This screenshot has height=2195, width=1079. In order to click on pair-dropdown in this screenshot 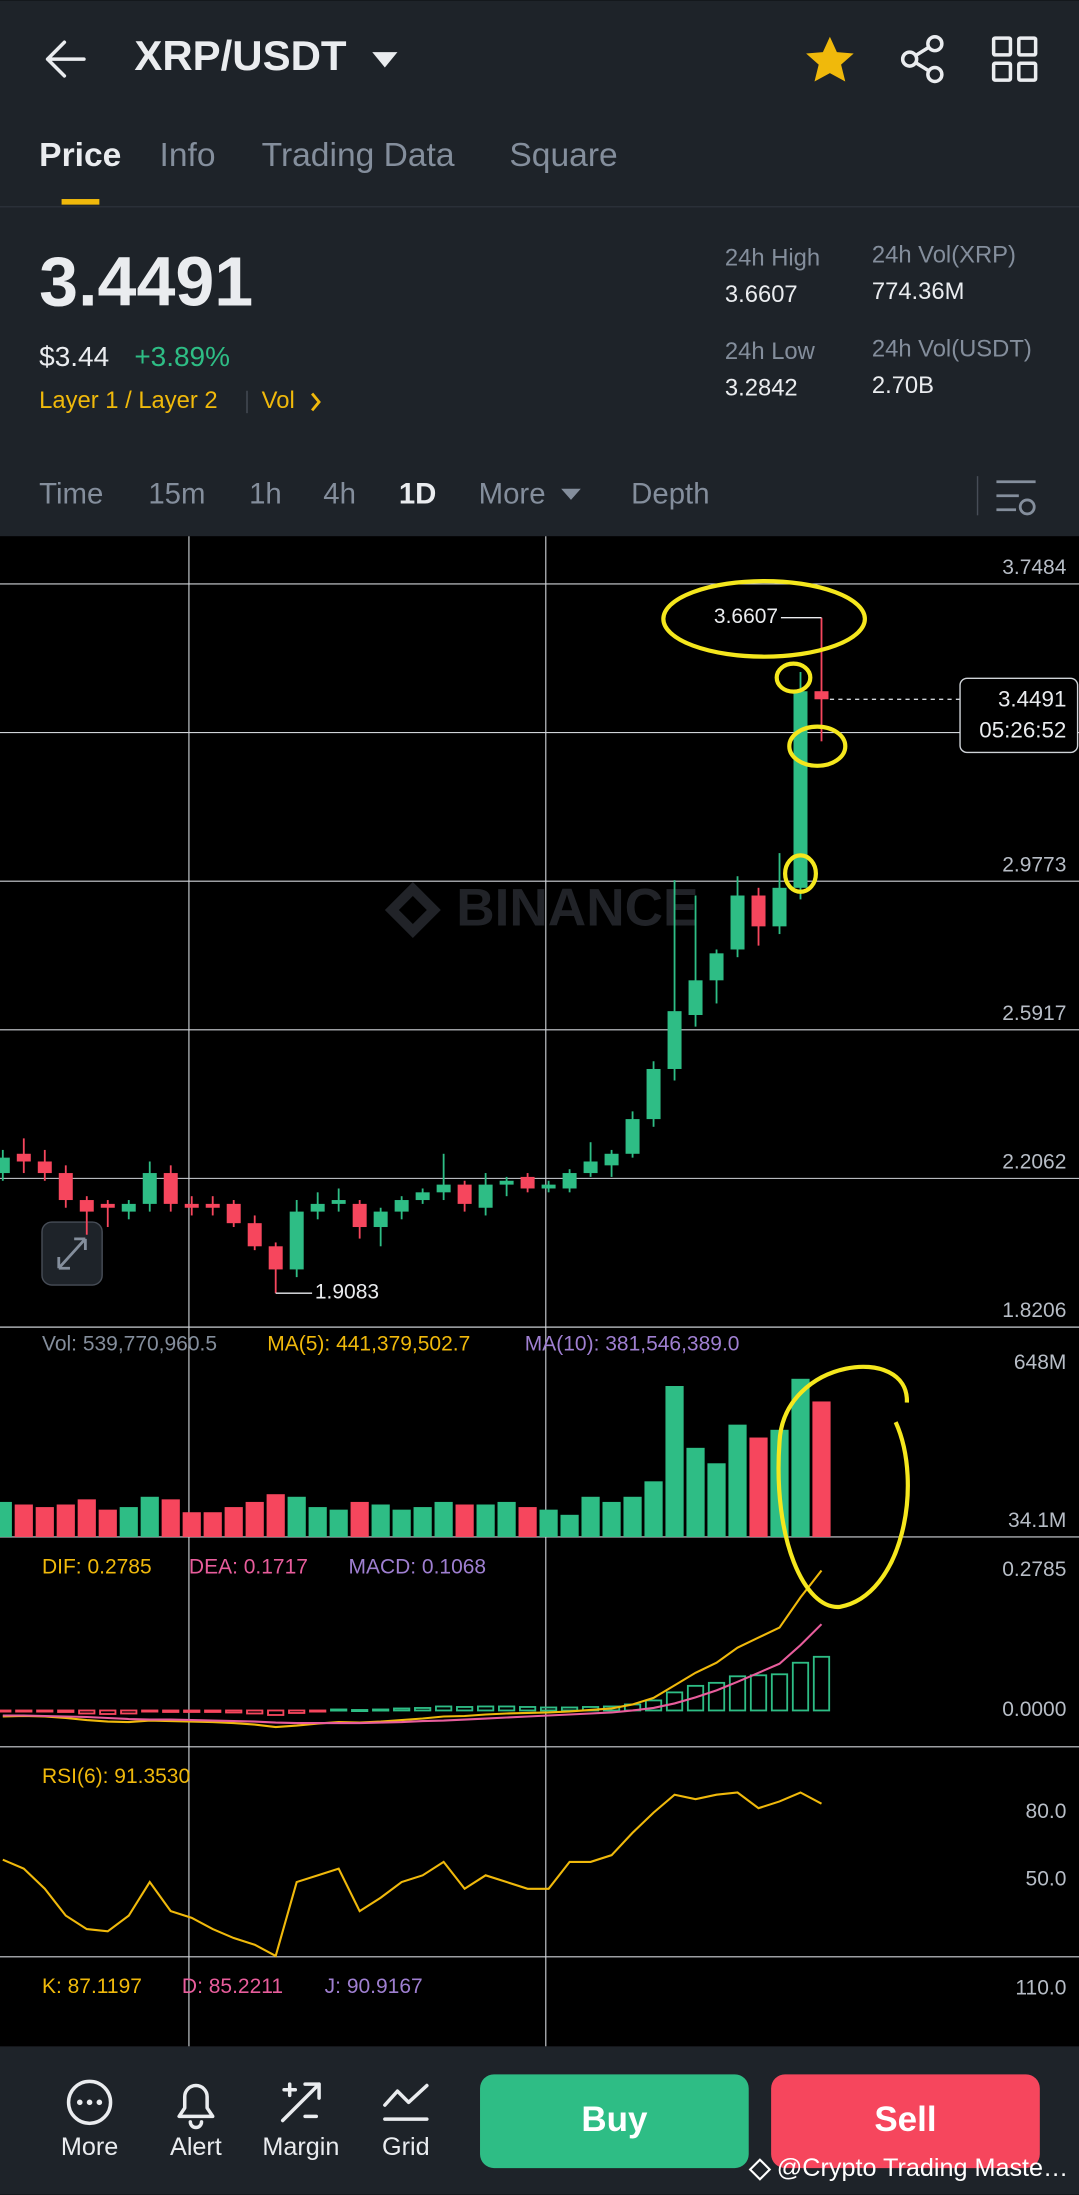, I will do `click(385, 60)`.